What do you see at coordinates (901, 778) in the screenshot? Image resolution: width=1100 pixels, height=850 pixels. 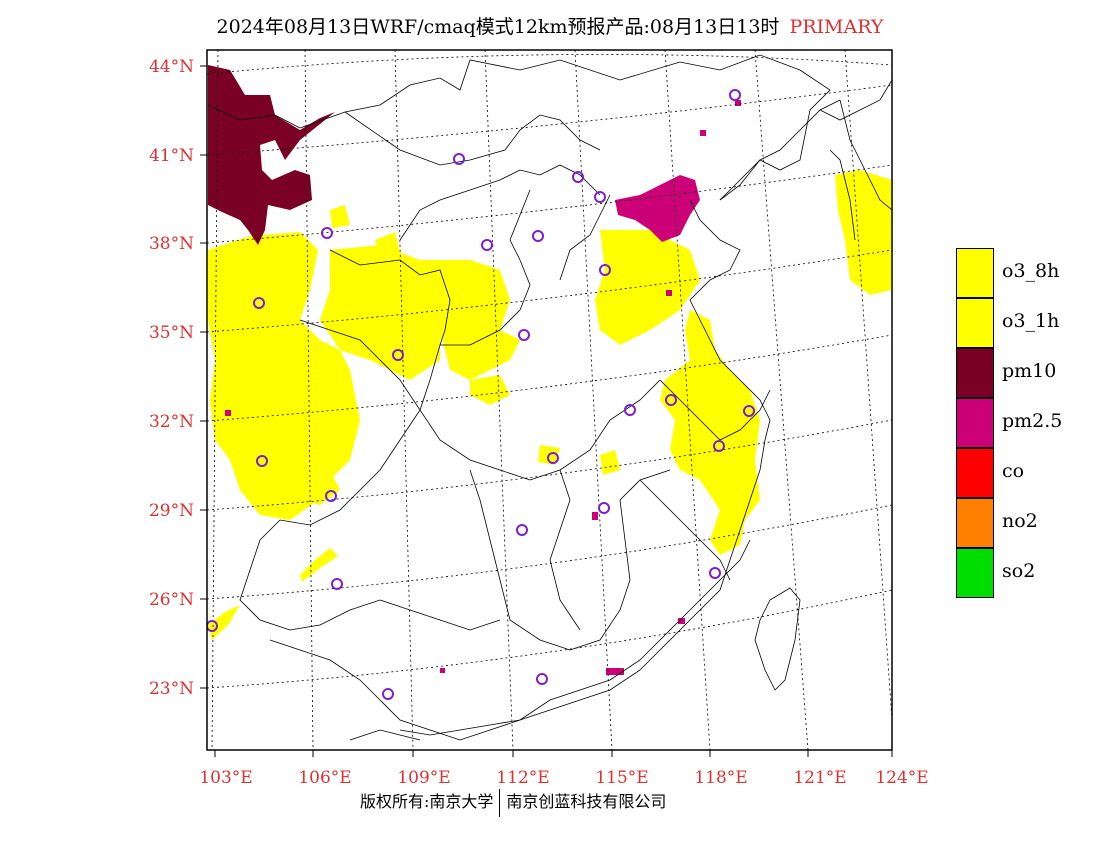 I see `lon-label: 124°E` at bounding box center [901, 778].